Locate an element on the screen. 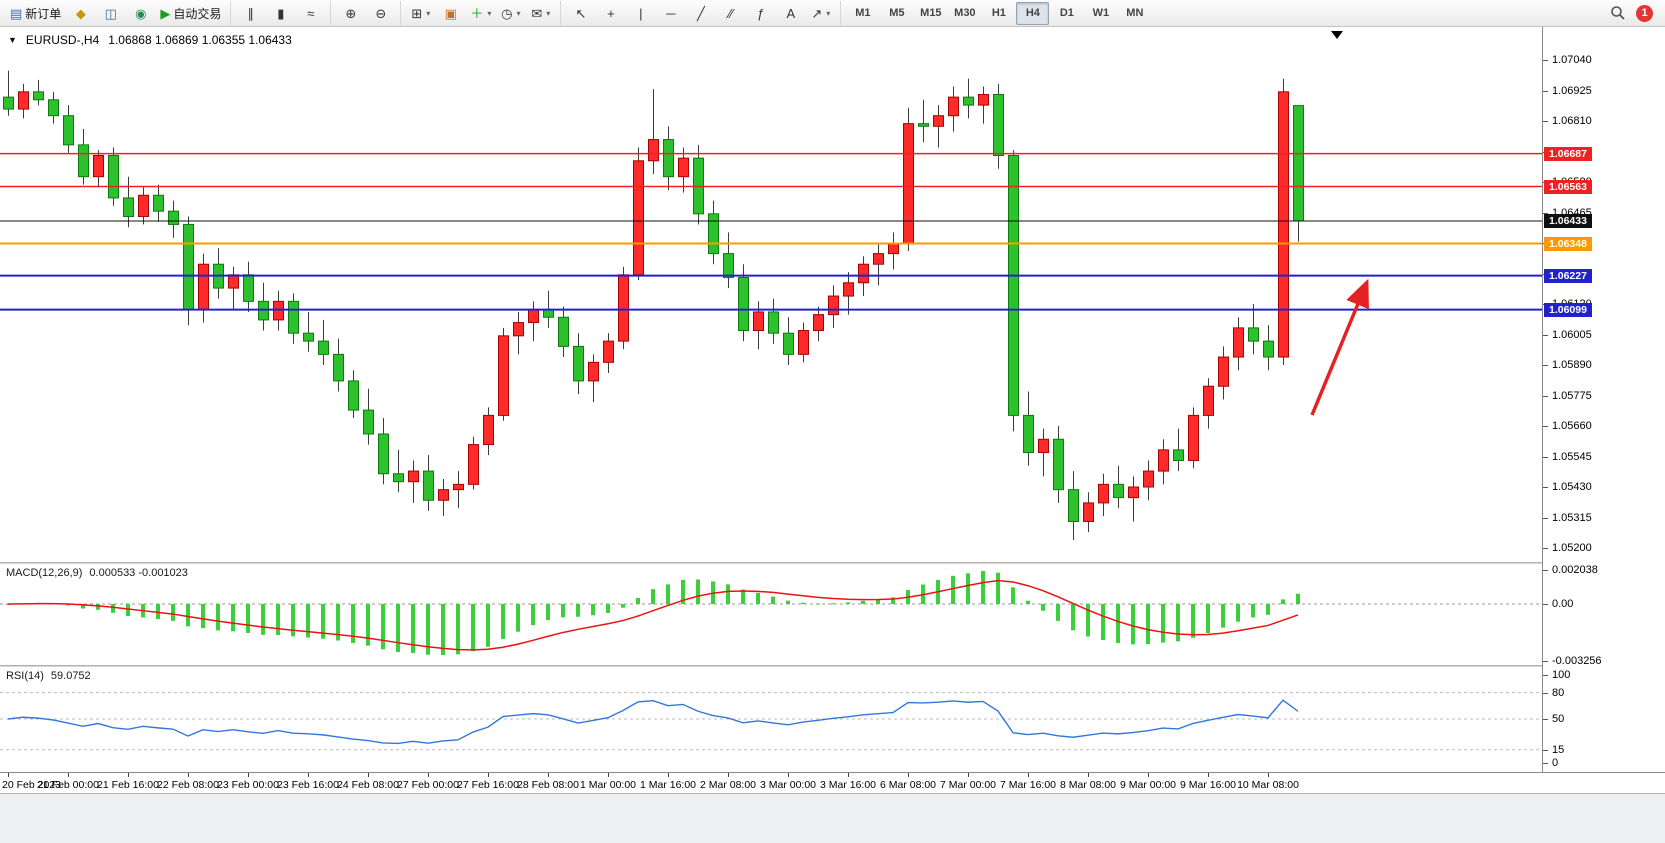  periods-button: ◷ ▾ is located at coordinates (510, 13).